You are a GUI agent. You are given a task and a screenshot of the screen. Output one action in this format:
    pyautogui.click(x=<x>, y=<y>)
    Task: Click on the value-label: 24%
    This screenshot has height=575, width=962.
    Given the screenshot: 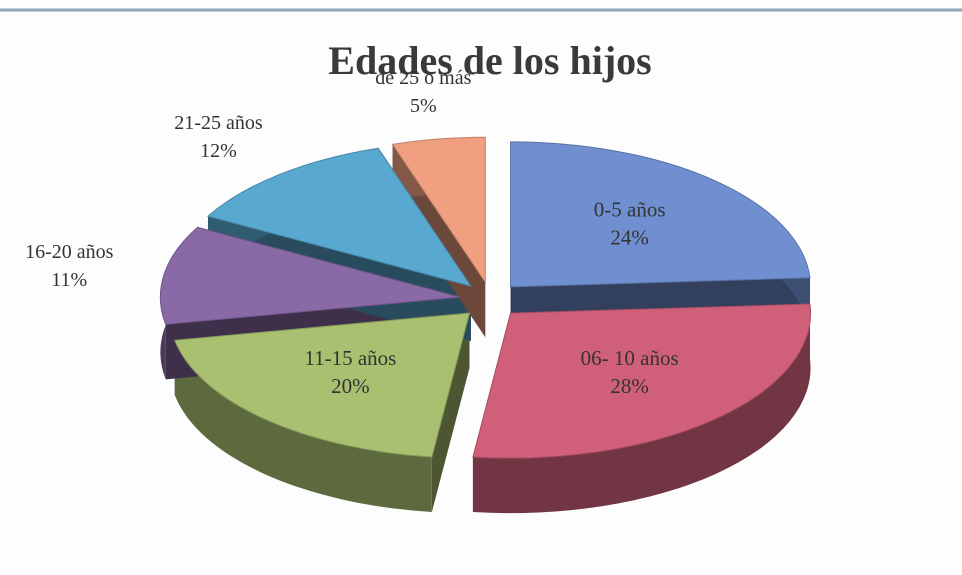 What is the action you would take?
    pyautogui.click(x=629, y=237)
    